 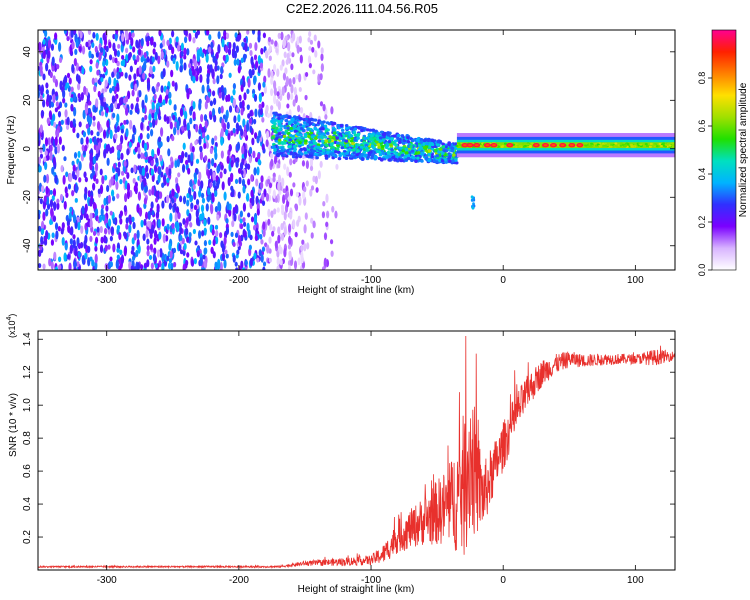 What do you see at coordinates (509, 145) in the screenshot?
I see `carrier-peak` at bounding box center [509, 145].